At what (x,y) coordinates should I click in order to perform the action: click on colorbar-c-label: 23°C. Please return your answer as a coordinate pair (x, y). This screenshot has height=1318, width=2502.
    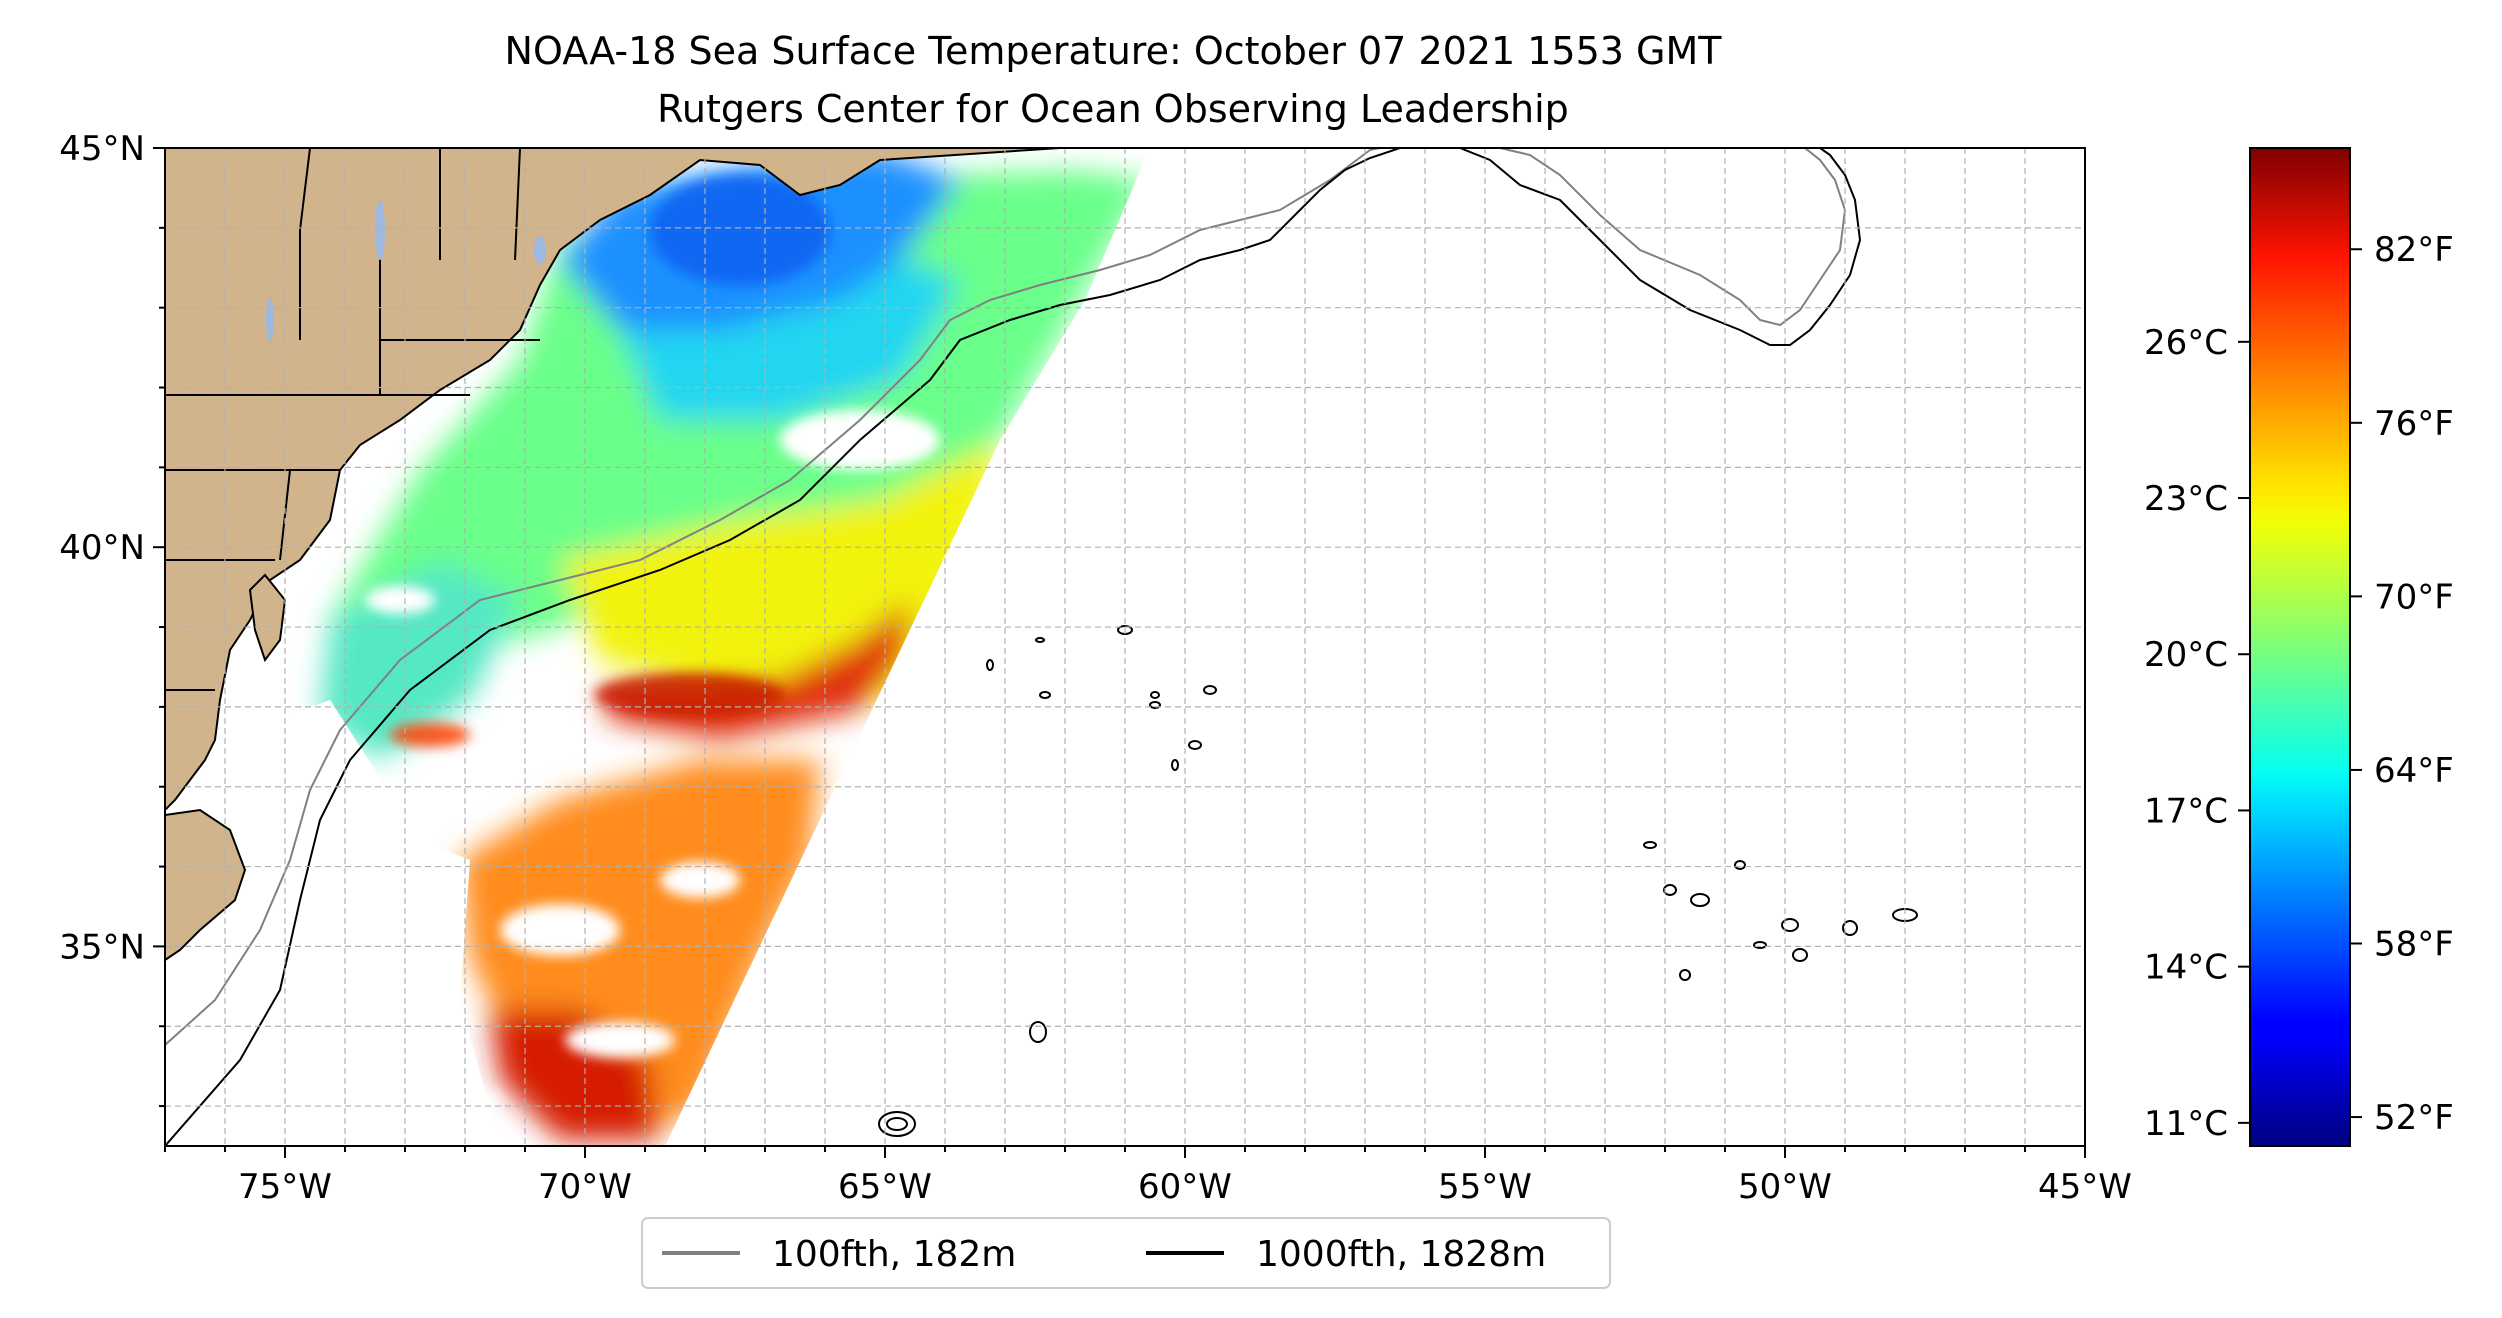
    Looking at the image, I should click on (2186, 499).